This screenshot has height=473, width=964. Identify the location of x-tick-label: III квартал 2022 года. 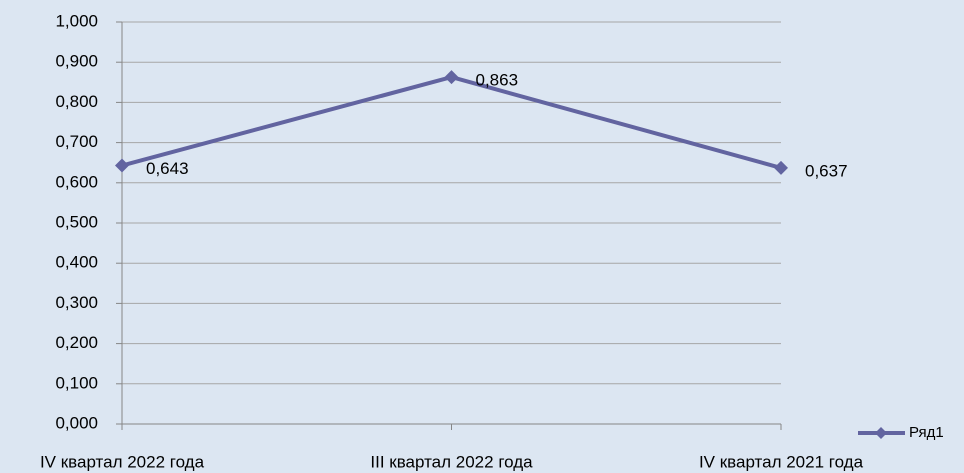
(451, 461).